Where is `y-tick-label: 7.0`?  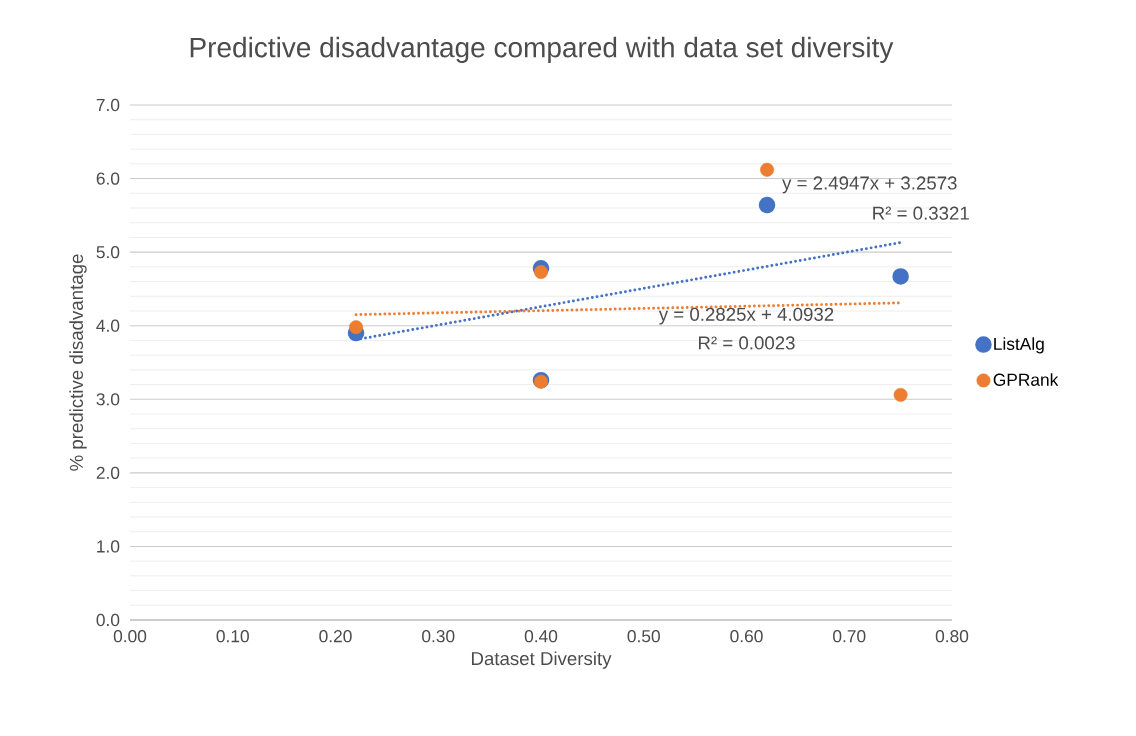
y-tick-label: 7.0 is located at coordinates (108, 105).